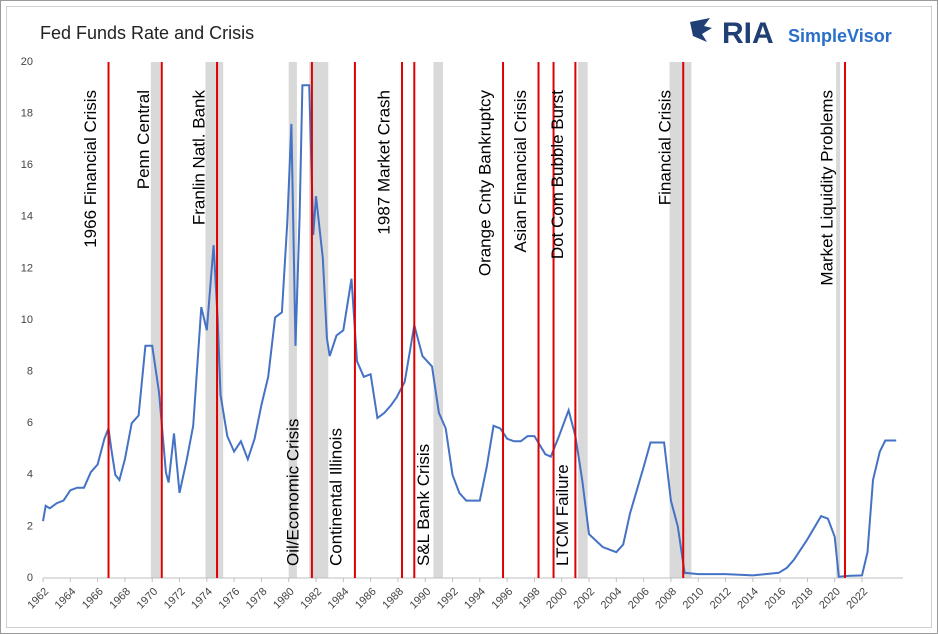  Describe the element at coordinates (826, 188) in the screenshot. I see `crisis-label: Market Liquidity Problems` at that location.